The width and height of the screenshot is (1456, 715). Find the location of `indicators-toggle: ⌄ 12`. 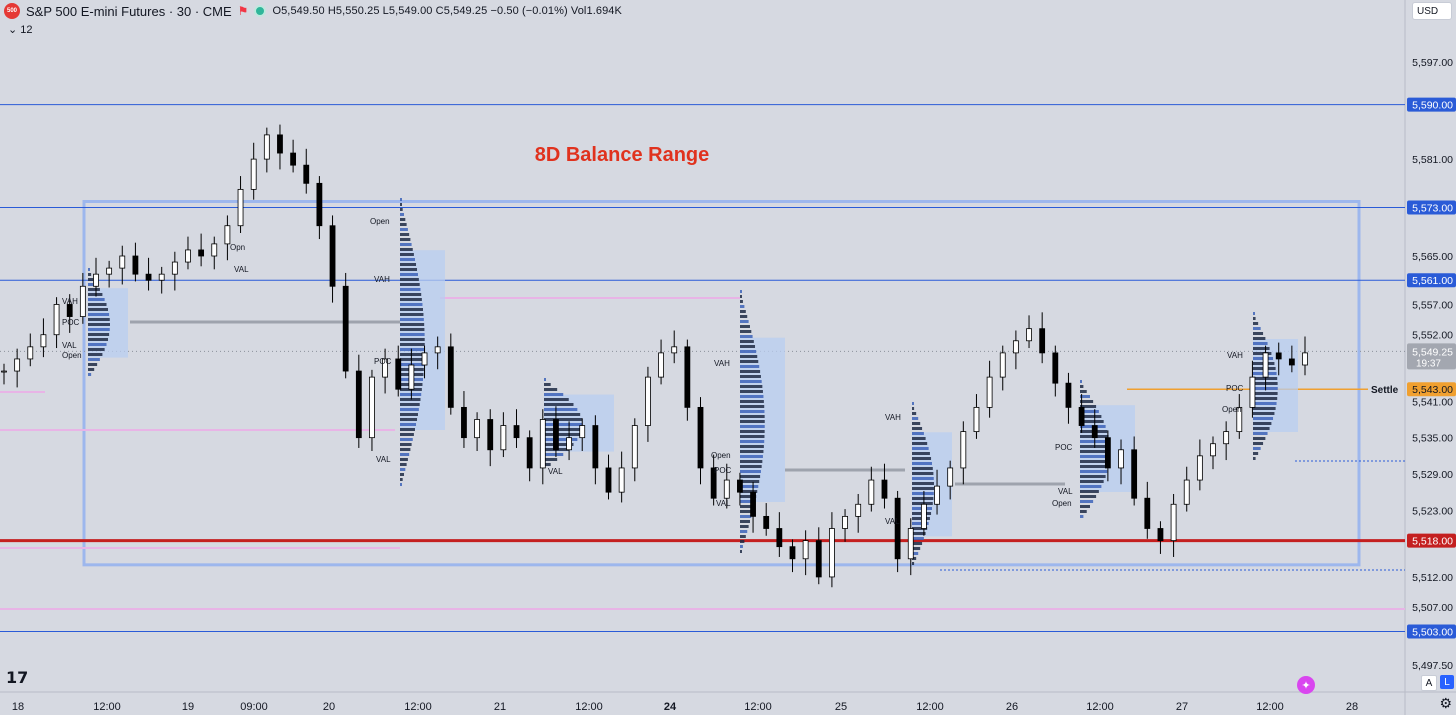

indicators-toggle: ⌄ 12 is located at coordinates (20, 29).